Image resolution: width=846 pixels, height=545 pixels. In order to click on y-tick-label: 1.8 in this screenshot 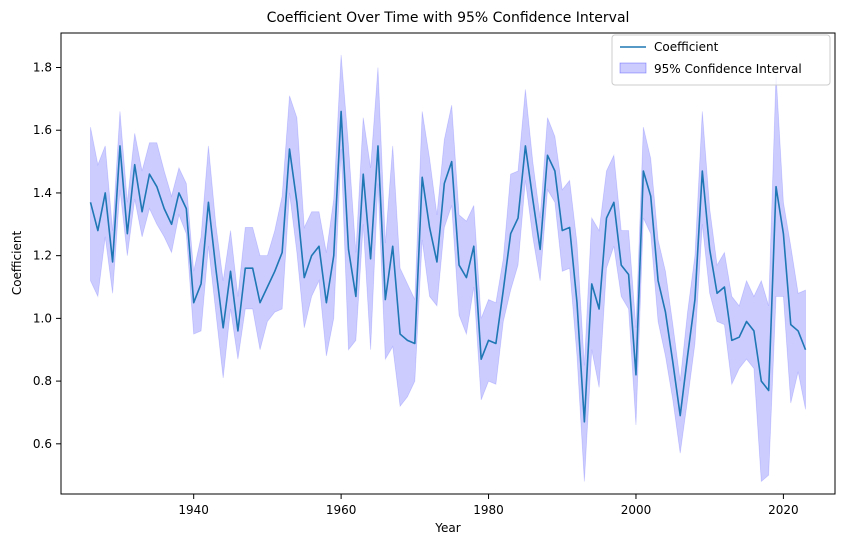, I will do `click(42, 67)`.